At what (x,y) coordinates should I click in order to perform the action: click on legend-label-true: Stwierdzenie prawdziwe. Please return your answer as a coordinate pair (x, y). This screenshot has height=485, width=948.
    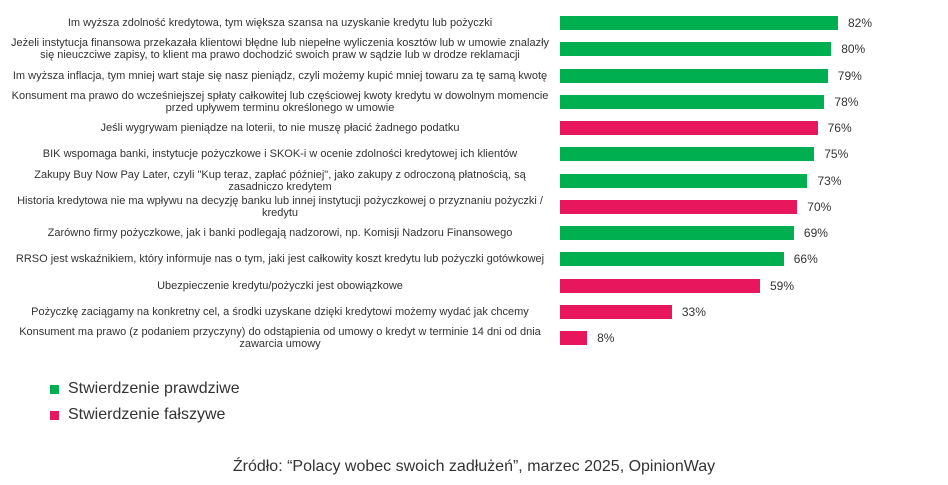
    Looking at the image, I should click on (154, 388).